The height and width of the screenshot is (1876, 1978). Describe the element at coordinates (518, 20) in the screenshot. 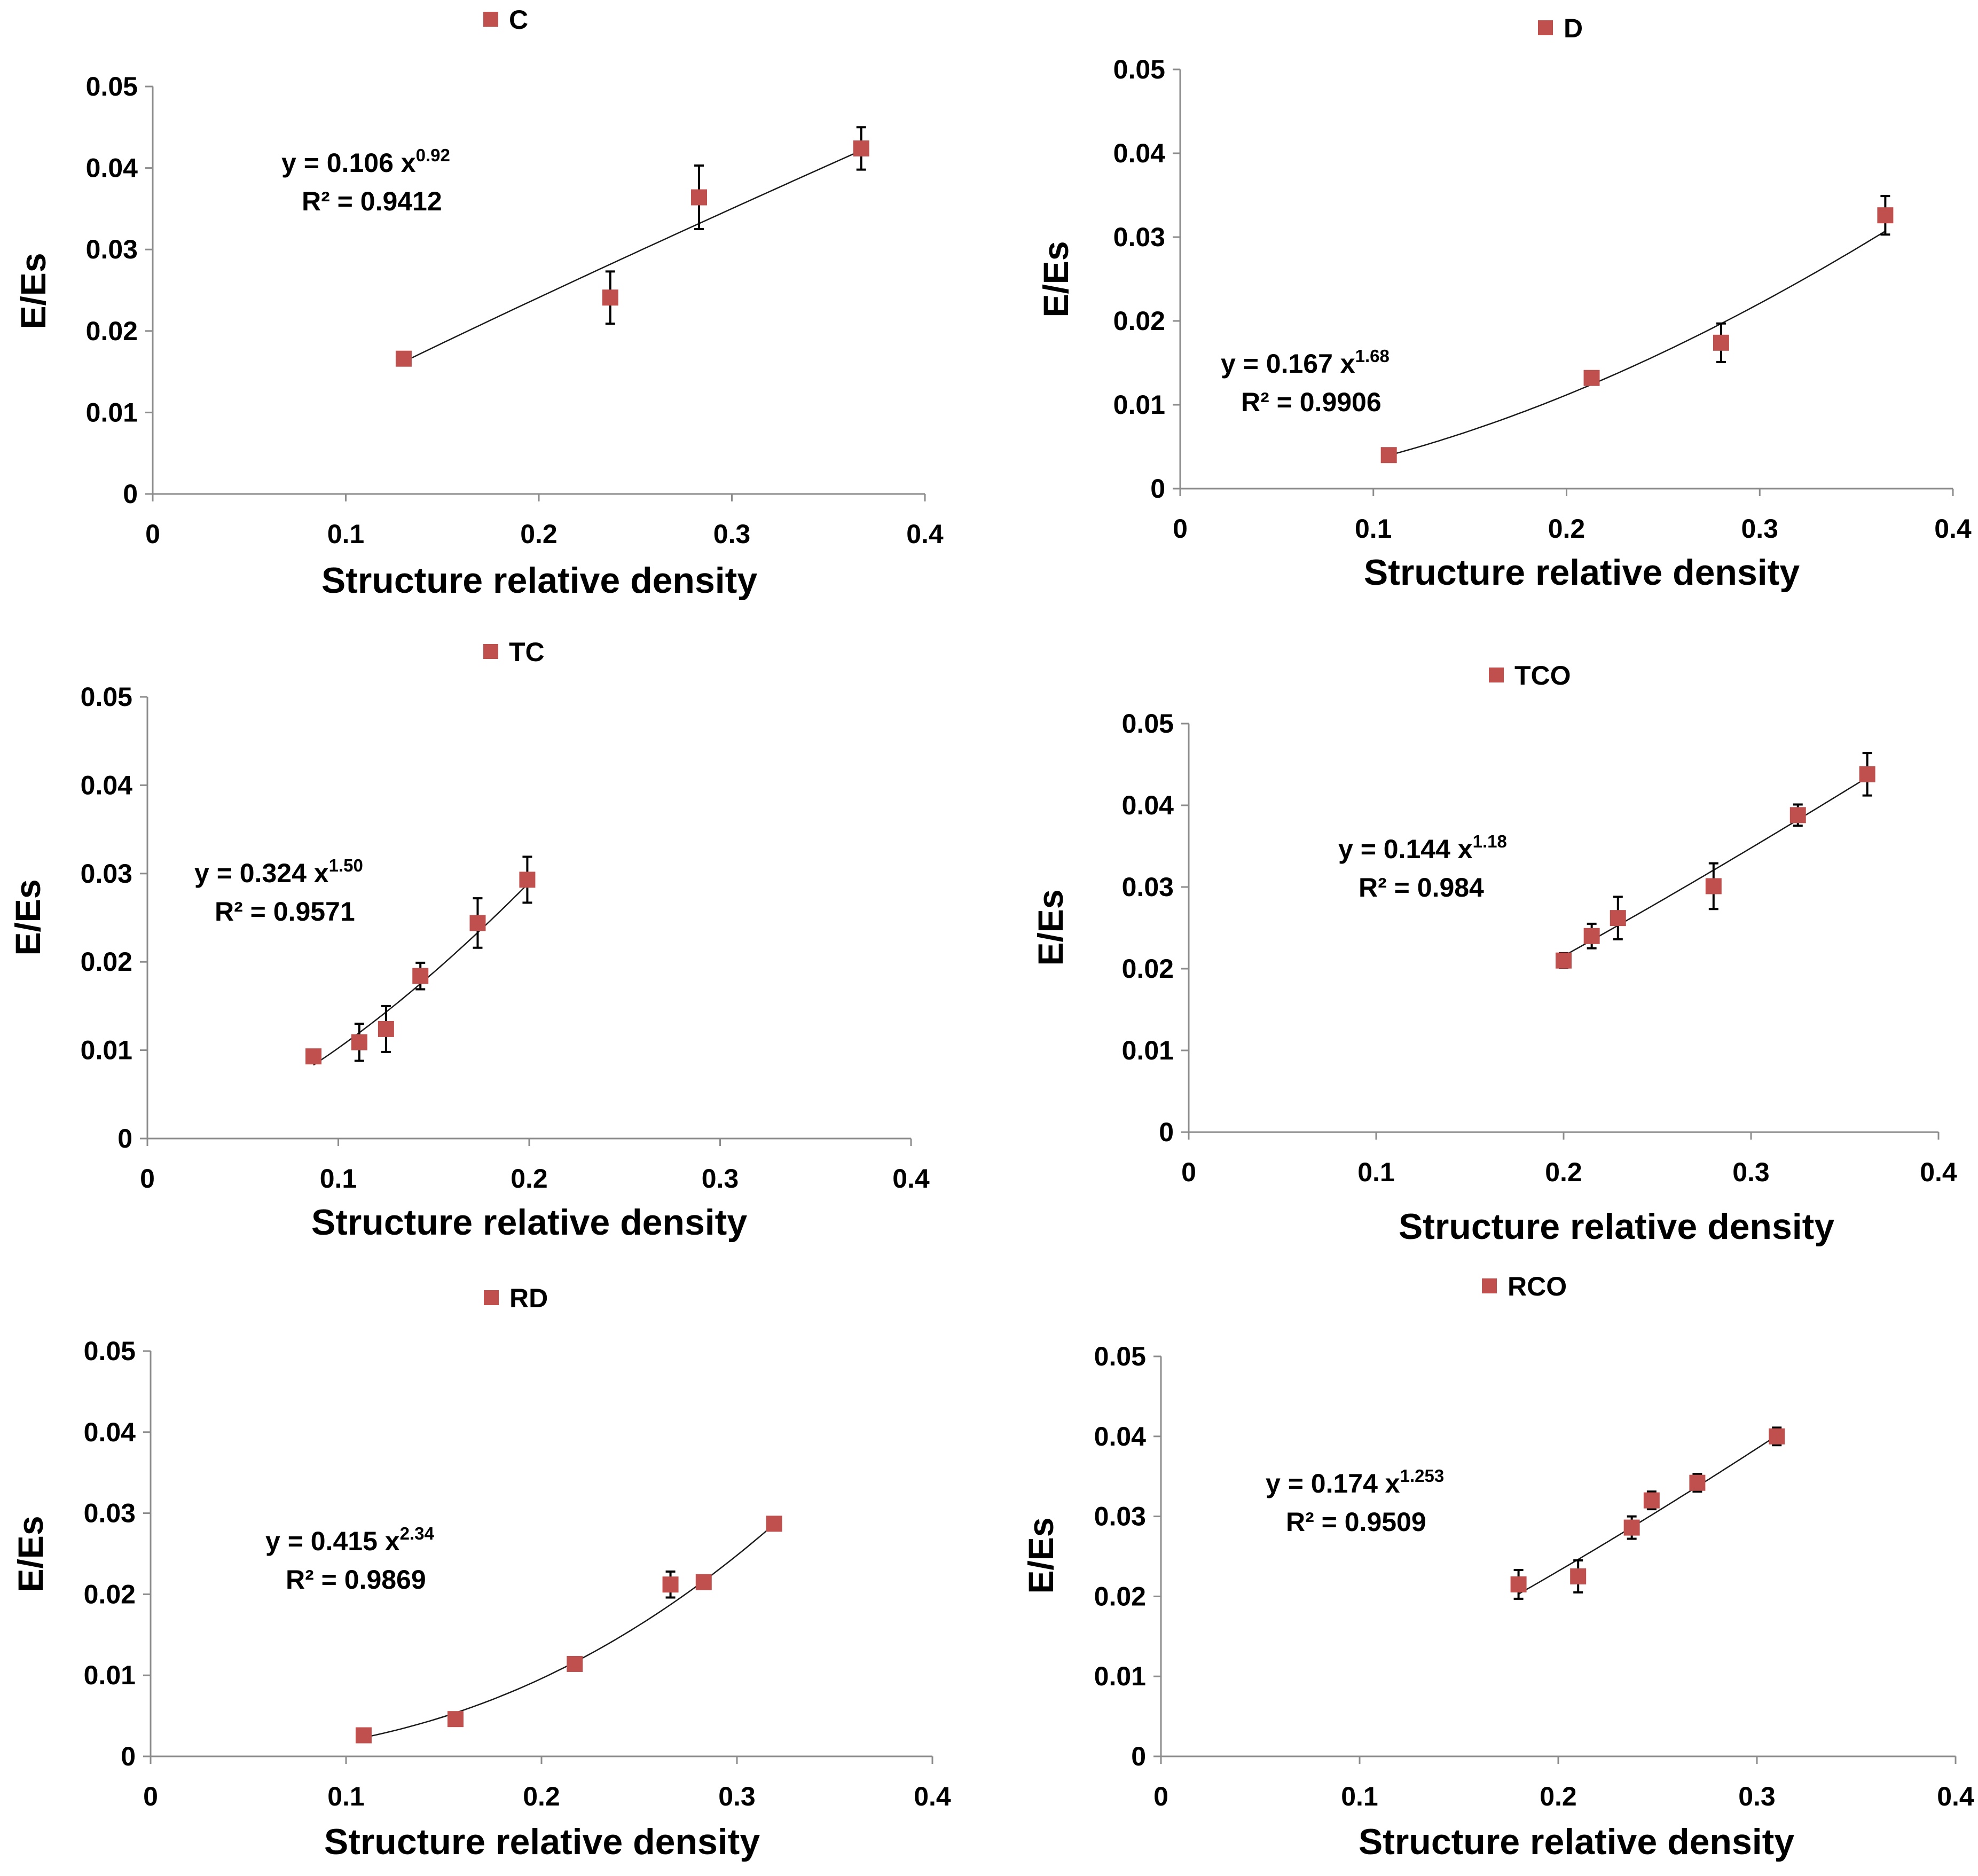

I see `legend-label: C` at that location.